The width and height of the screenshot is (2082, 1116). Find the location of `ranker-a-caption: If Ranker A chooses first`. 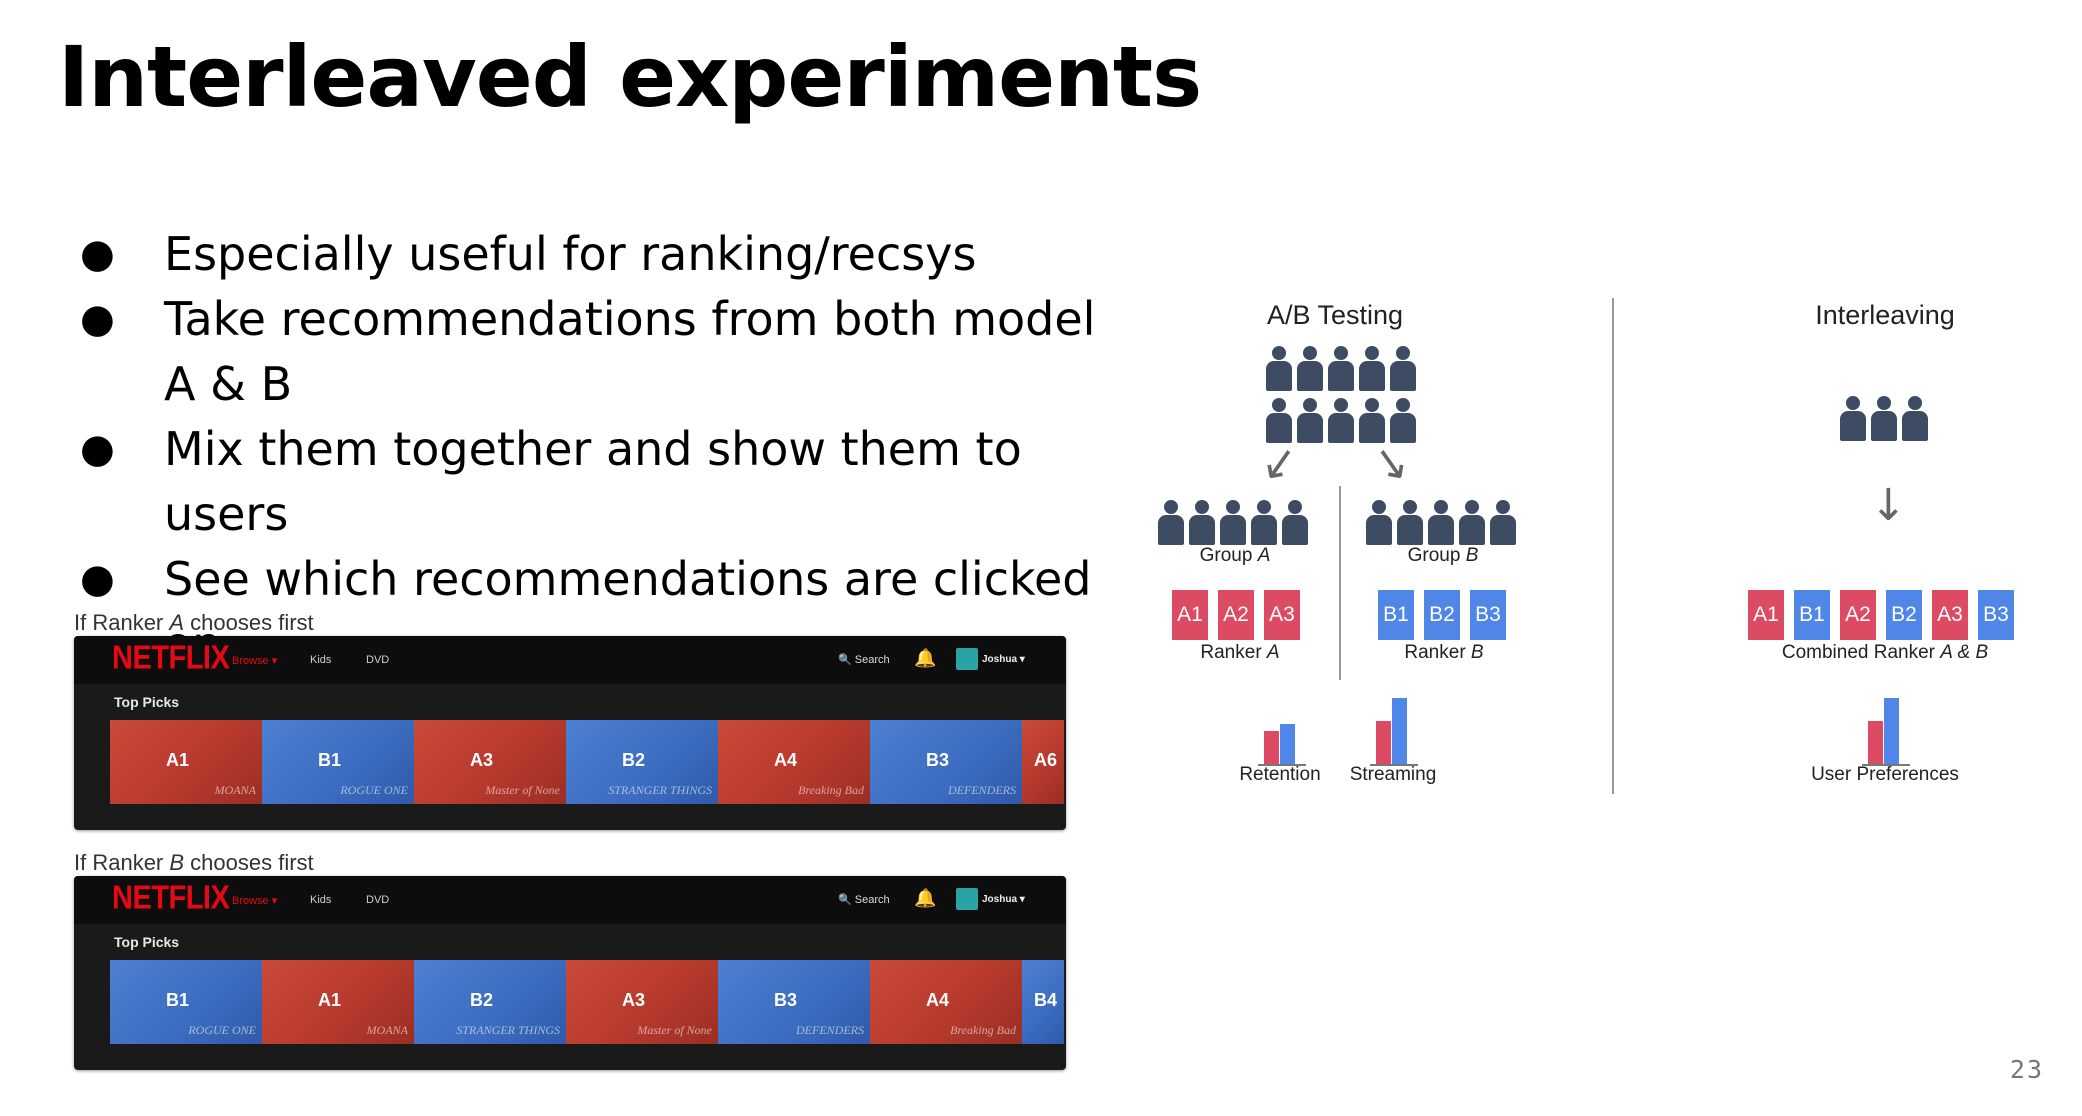

ranker-a-caption: If Ranker A chooses first is located at coordinates (194, 623).